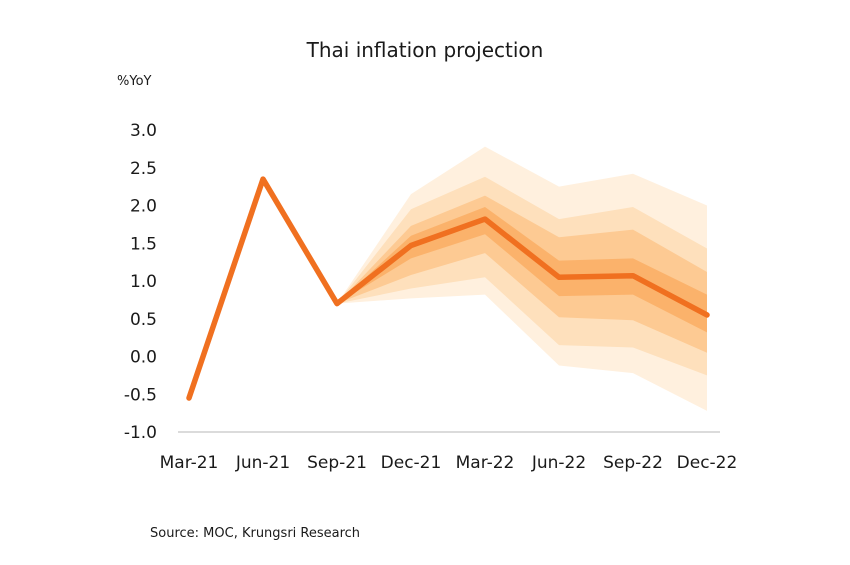  What do you see at coordinates (485, 463) in the screenshot?
I see `x-tick-label: Mar-22` at bounding box center [485, 463].